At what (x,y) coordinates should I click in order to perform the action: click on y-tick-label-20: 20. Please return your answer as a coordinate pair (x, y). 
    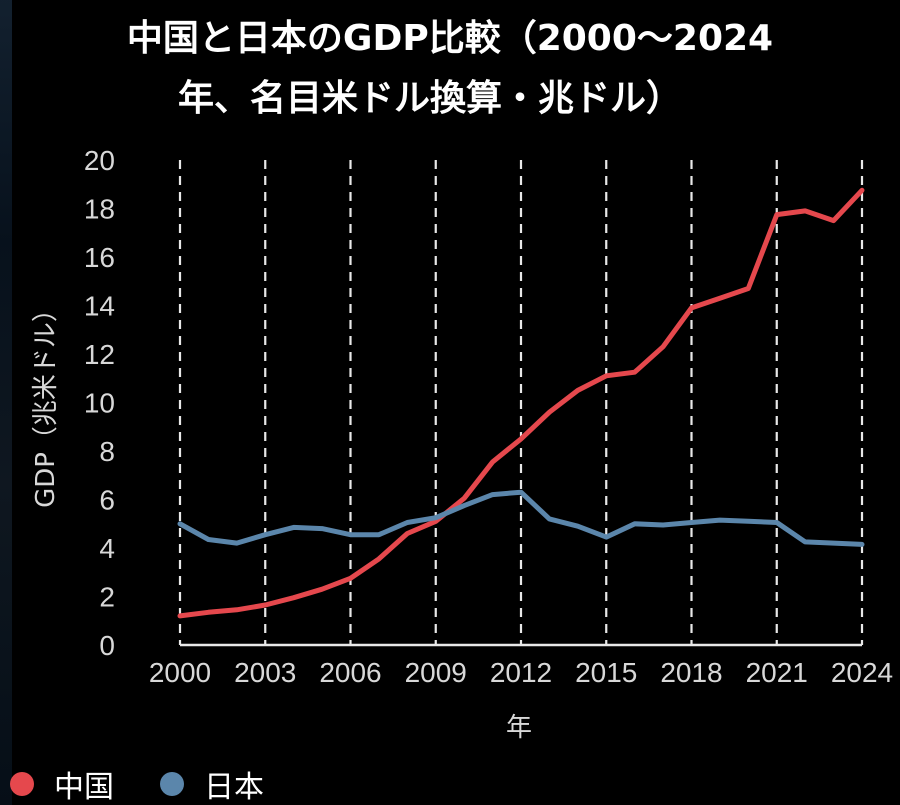
    Looking at the image, I should click on (99, 160).